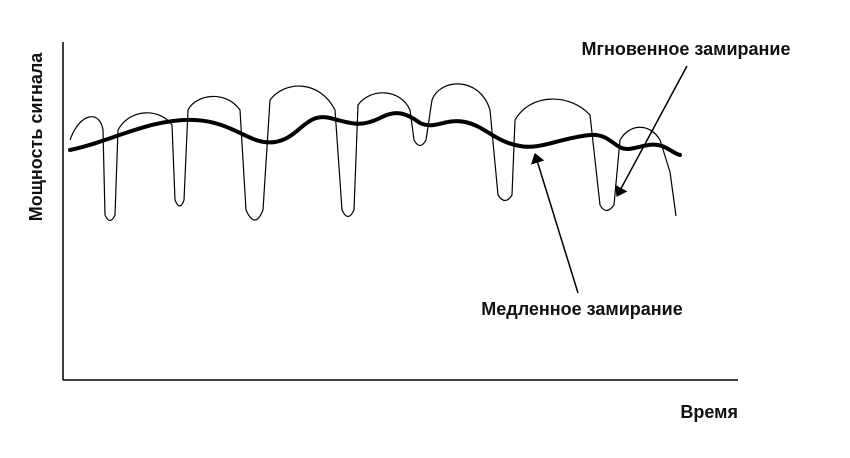 The width and height of the screenshot is (850, 458). Describe the element at coordinates (36, 137) in the screenshot. I see `y-axis-label: Мощность сигнала` at that location.